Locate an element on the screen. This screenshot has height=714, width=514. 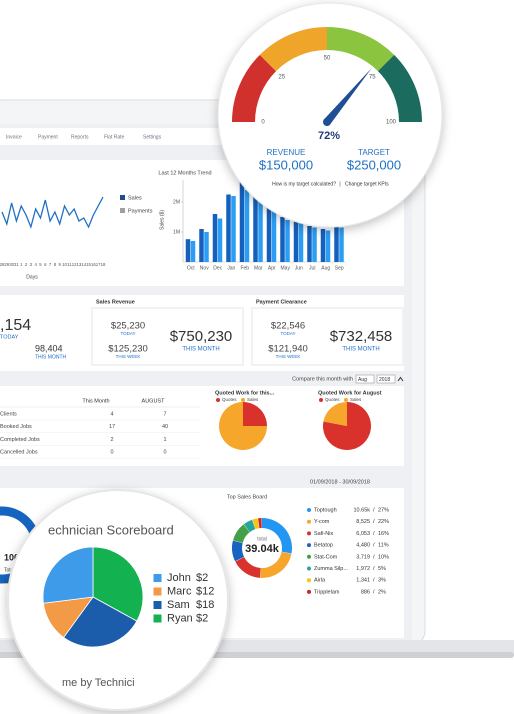
gauge-tick-label: 50 is located at coordinates (327, 59).